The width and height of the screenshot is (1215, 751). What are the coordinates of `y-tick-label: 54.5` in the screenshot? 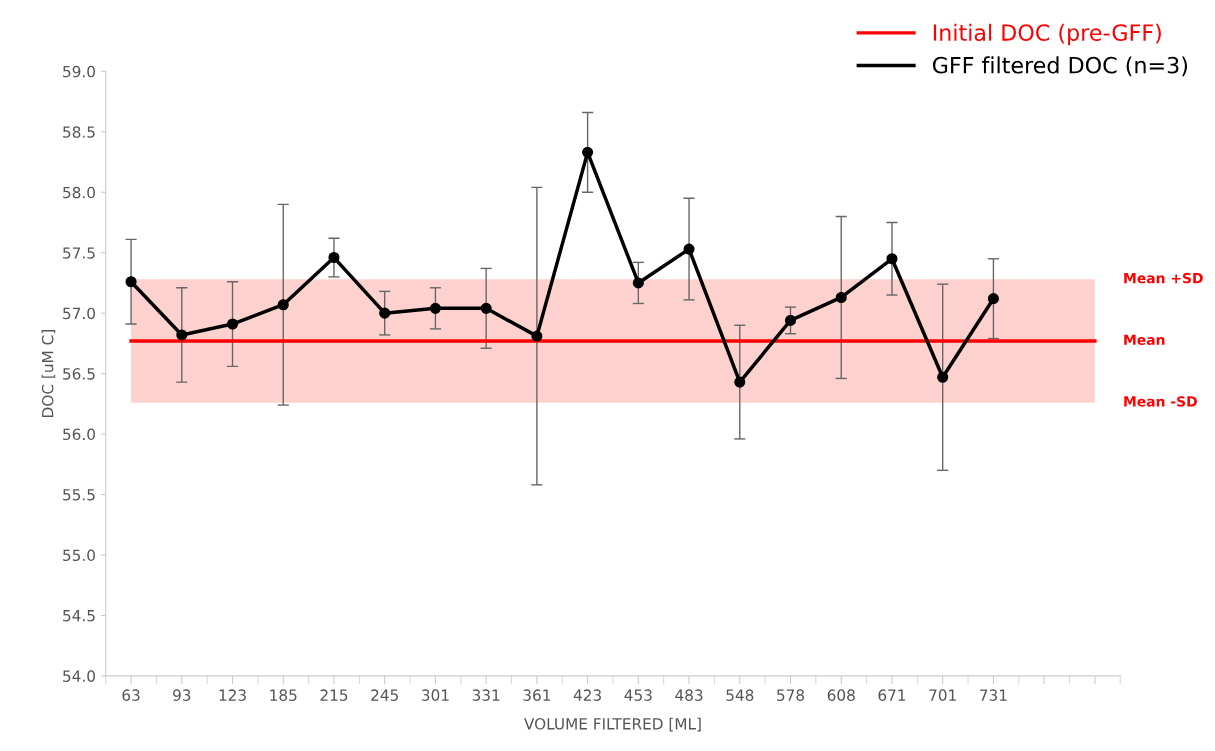 It's located at (79, 616).